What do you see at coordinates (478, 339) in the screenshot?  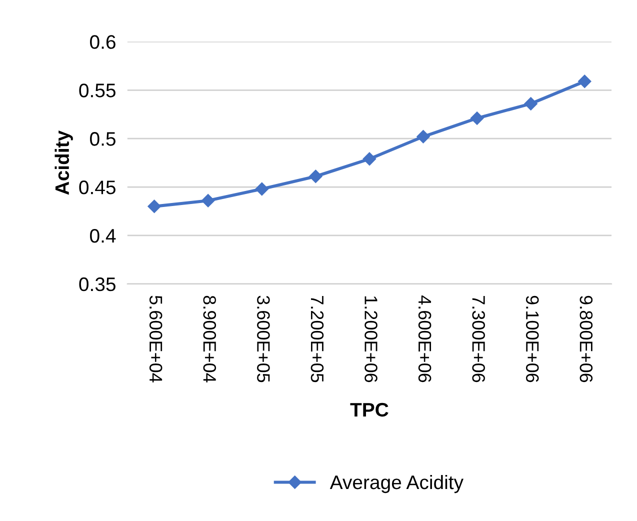 I see `x-tick-label: 7.300E+06` at bounding box center [478, 339].